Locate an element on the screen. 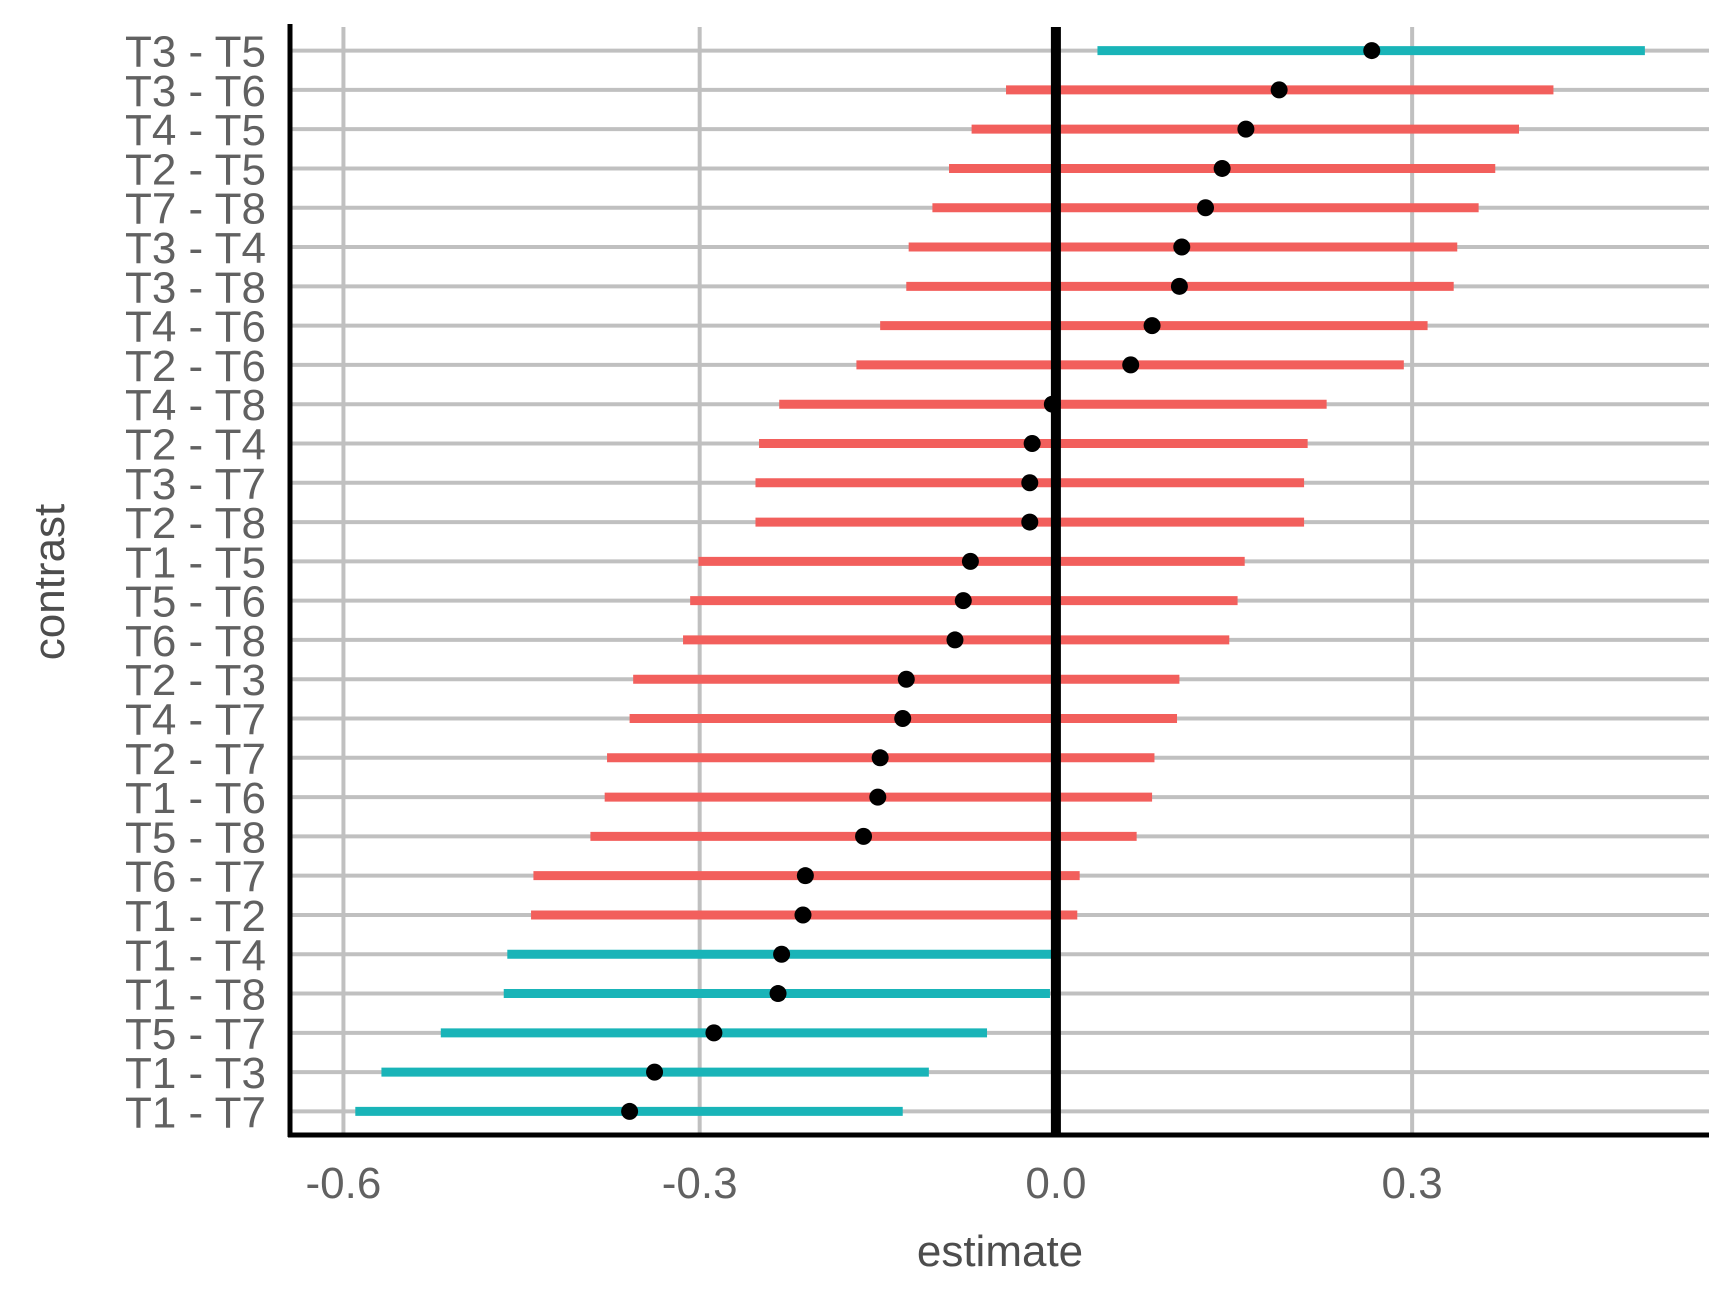 This screenshot has height=1296, width=1728. y-tick-label: T1 - T3 is located at coordinates (195, 1073).